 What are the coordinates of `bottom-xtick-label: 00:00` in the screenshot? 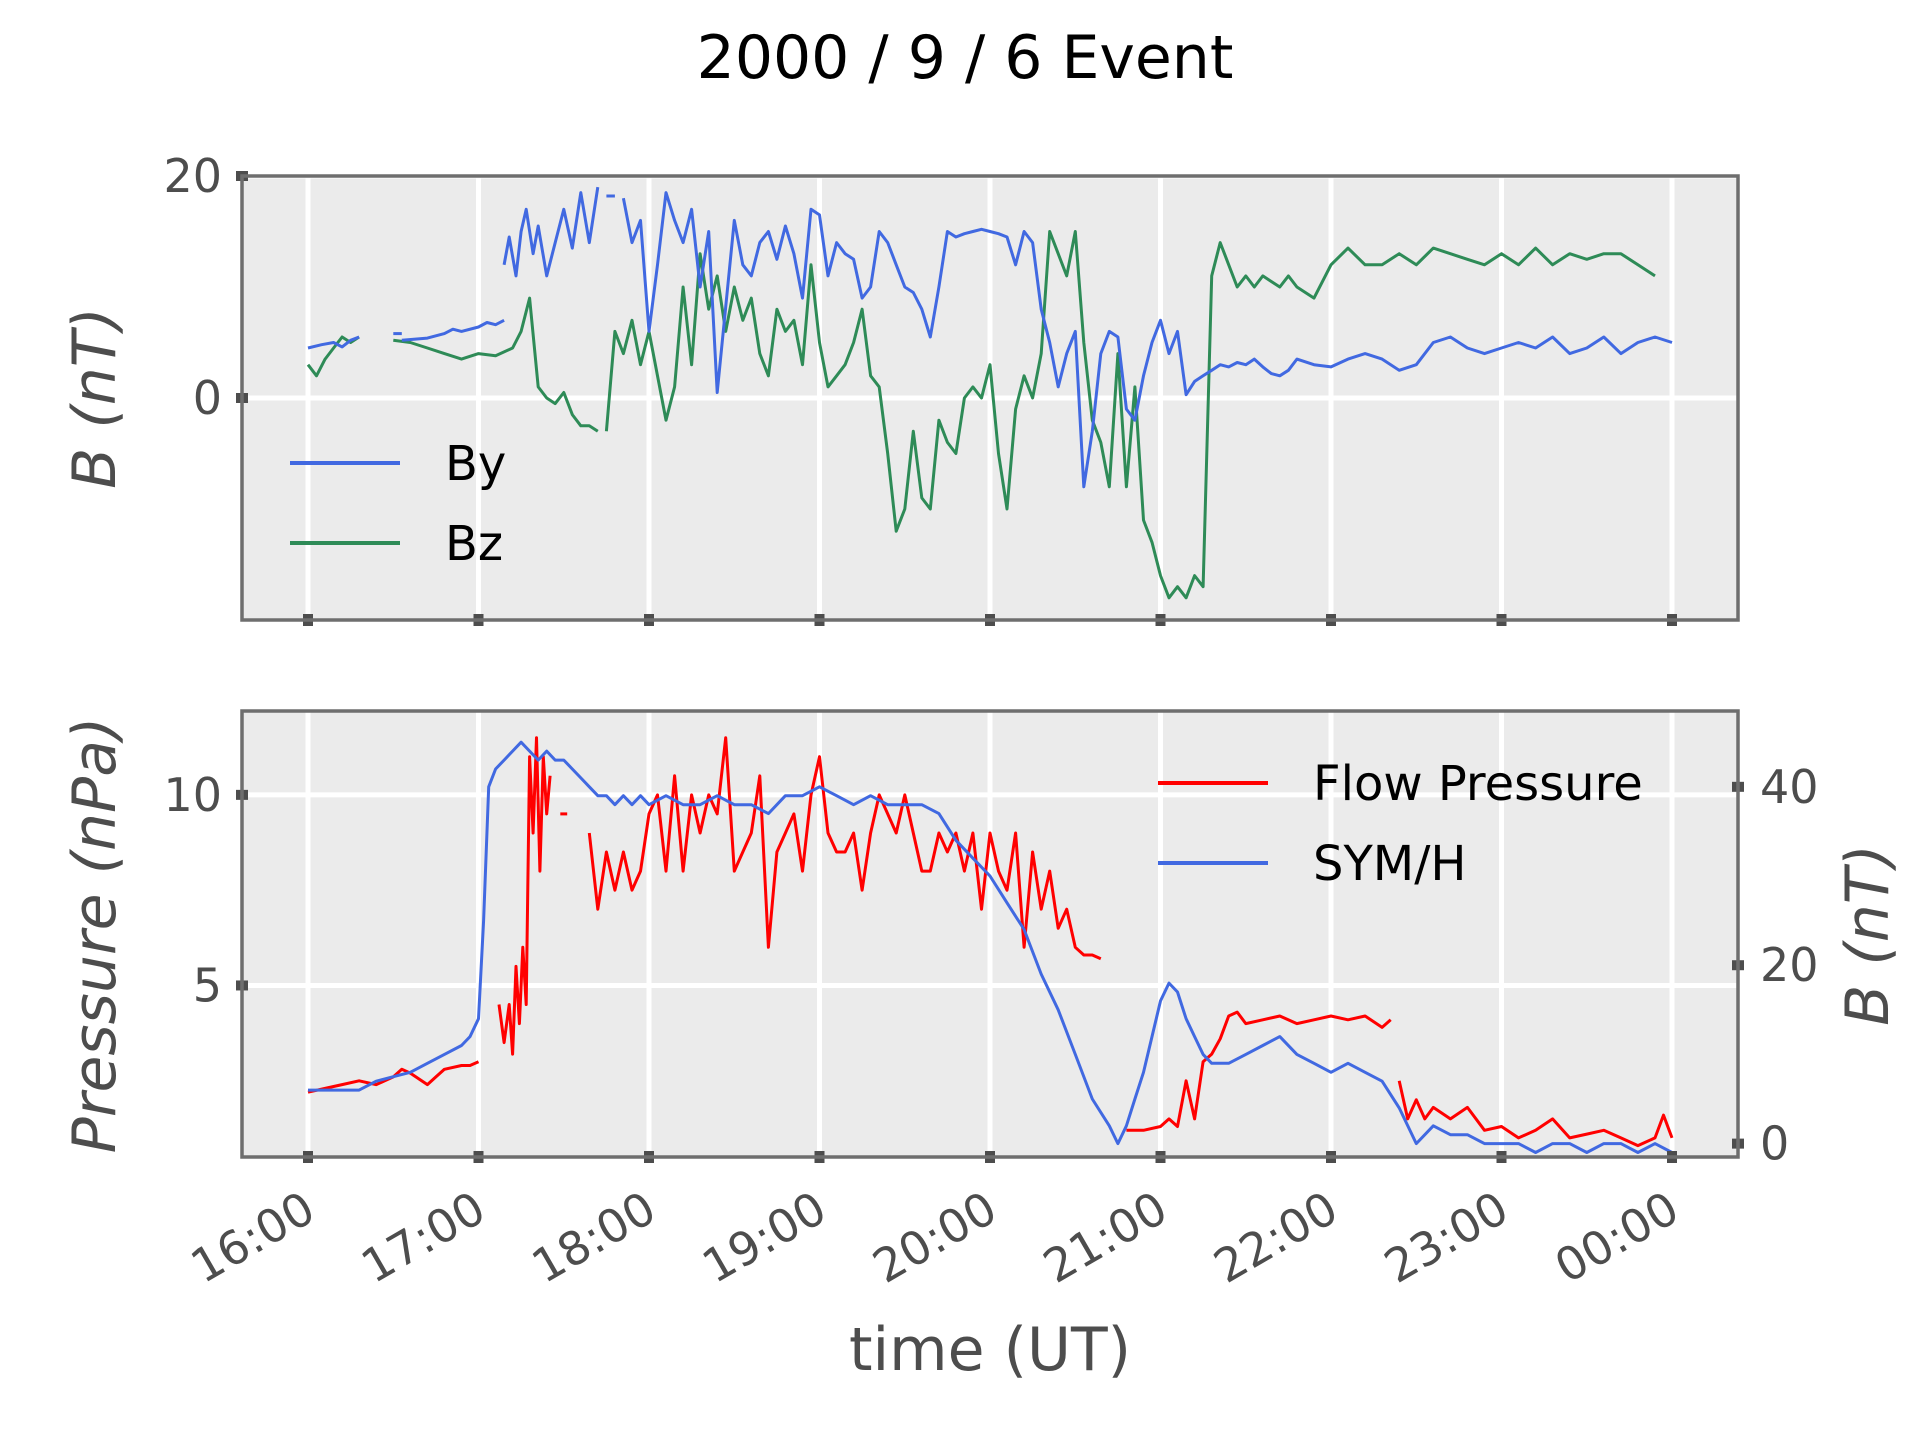 It's located at (1617, 1237).